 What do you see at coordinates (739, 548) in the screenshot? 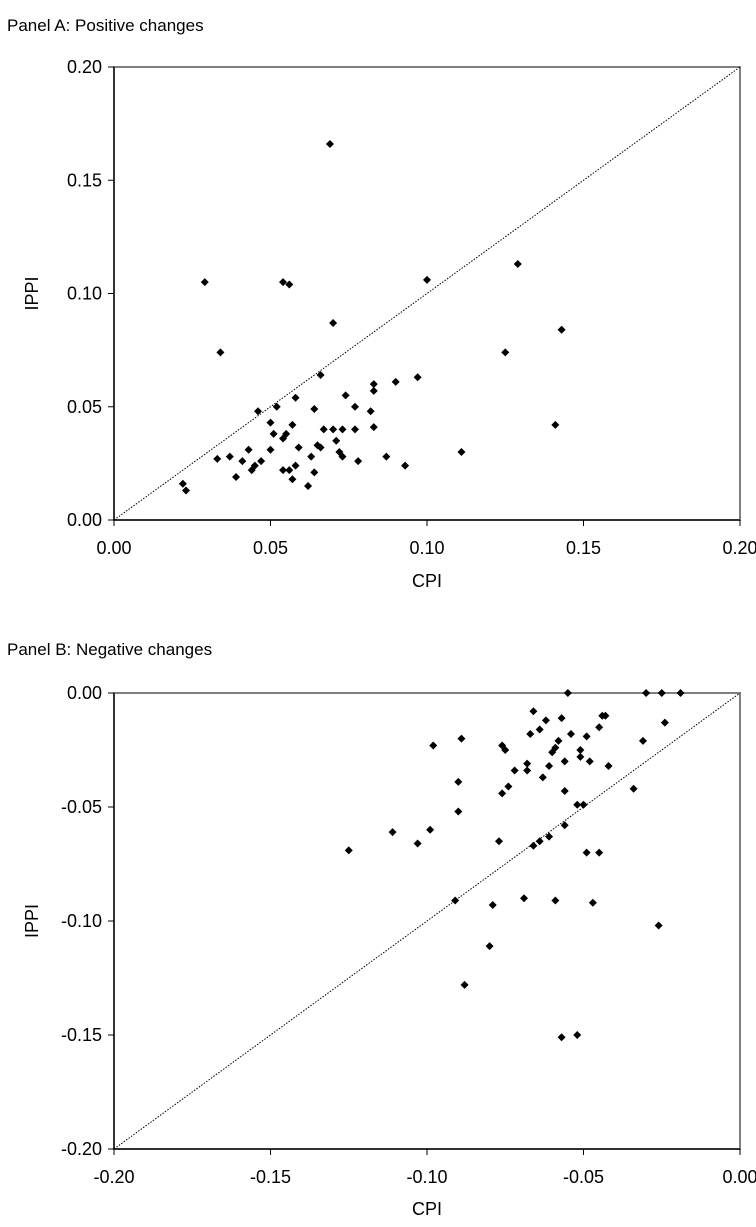
I see `panel-a-x-tick-label: 0.20` at bounding box center [739, 548].